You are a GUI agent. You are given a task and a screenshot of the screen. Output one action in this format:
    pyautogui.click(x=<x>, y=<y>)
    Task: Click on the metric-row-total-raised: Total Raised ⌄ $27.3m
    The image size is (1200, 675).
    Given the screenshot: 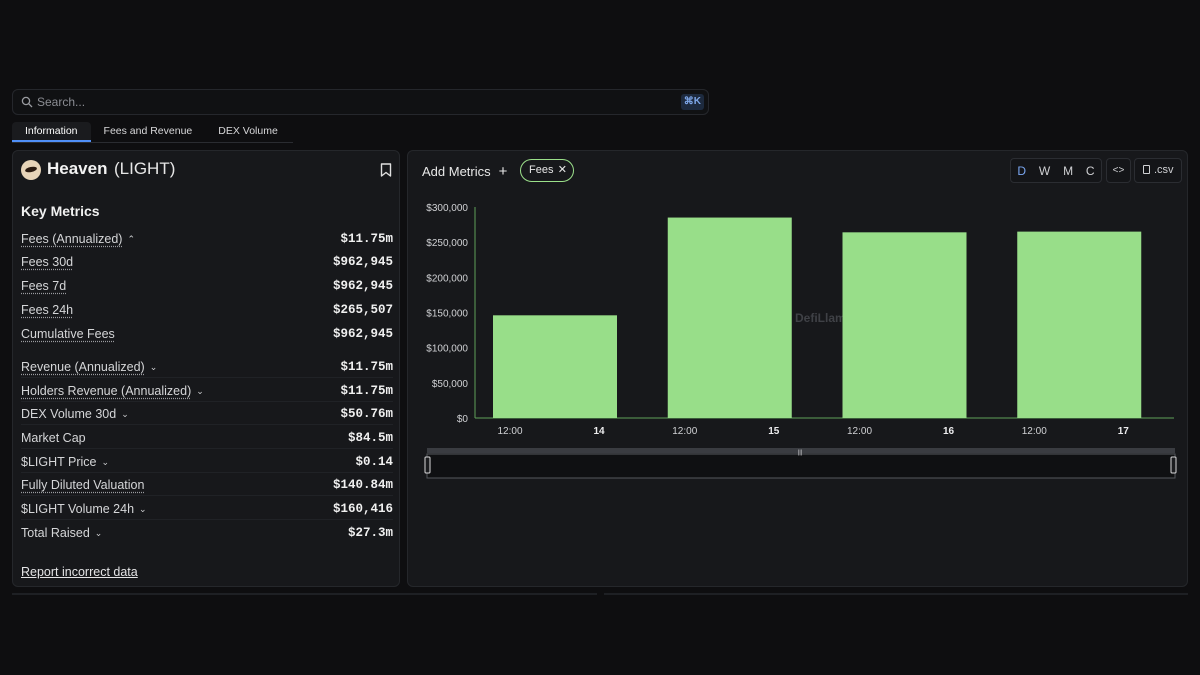 What is the action you would take?
    pyautogui.click(x=207, y=534)
    